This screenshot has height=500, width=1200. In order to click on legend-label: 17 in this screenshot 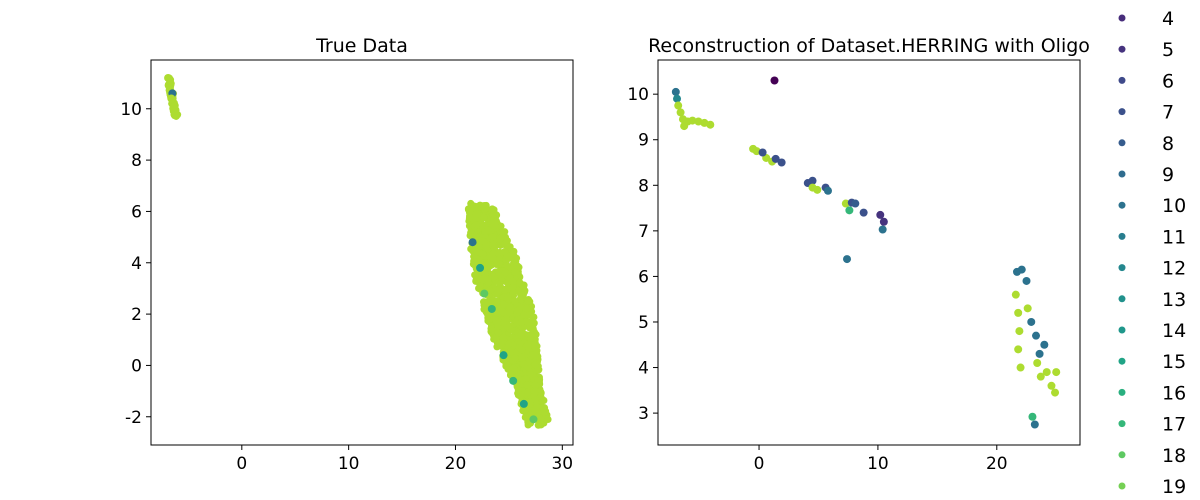, I will do `click(1174, 425)`.